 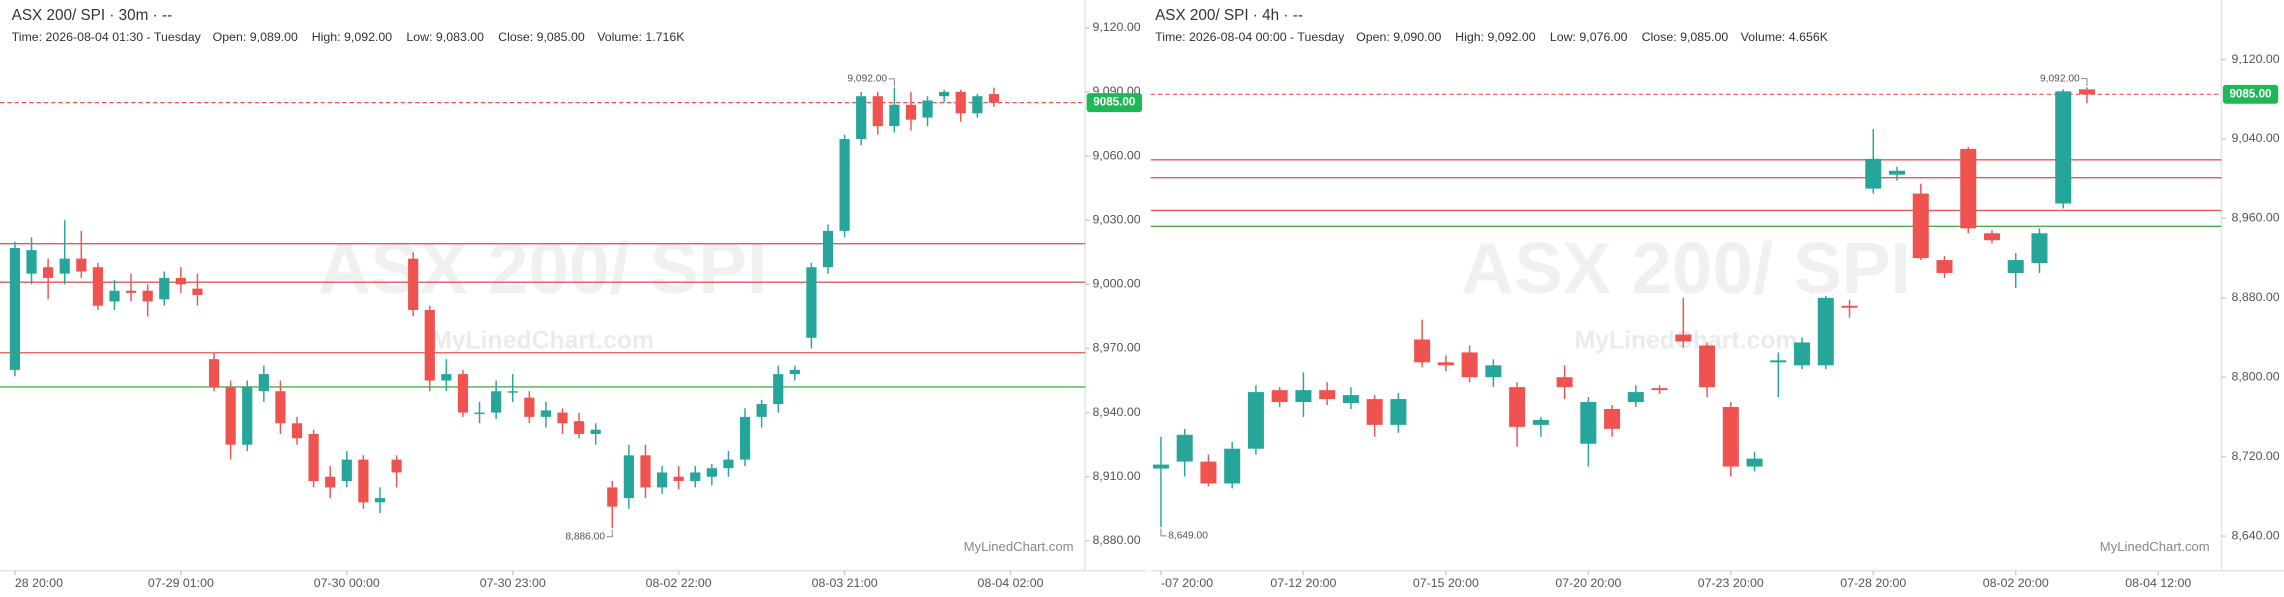 What do you see at coordinates (1731, 583) in the screenshot?
I see `x-tick-label: 07-23 20:00` at bounding box center [1731, 583].